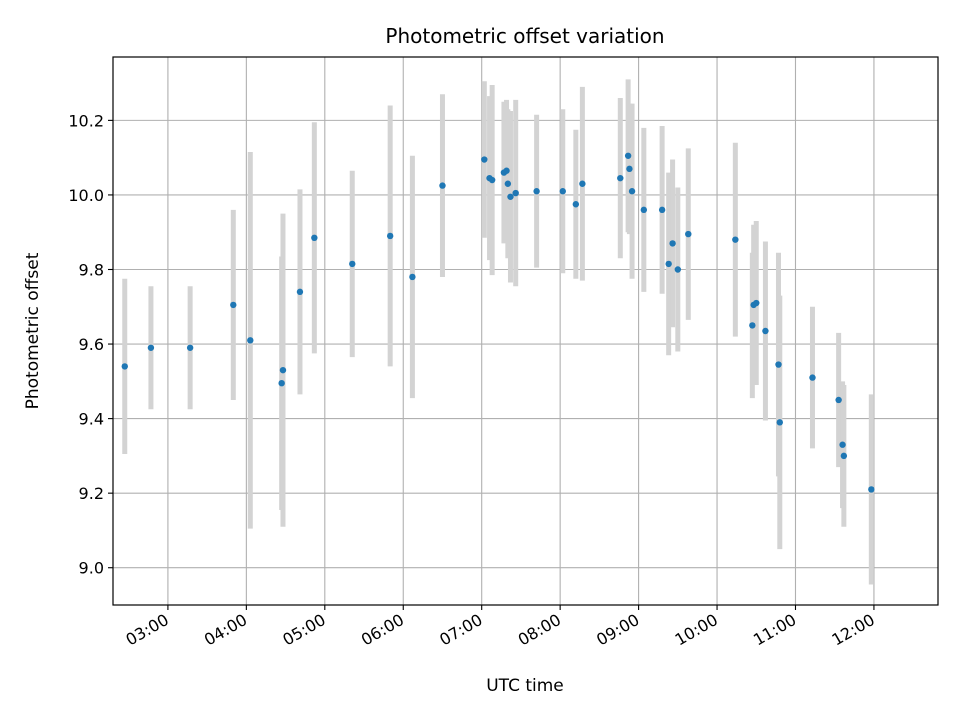 The image size is (960, 720). I want to click on y-tick-label: 9.0, so click(91, 568).